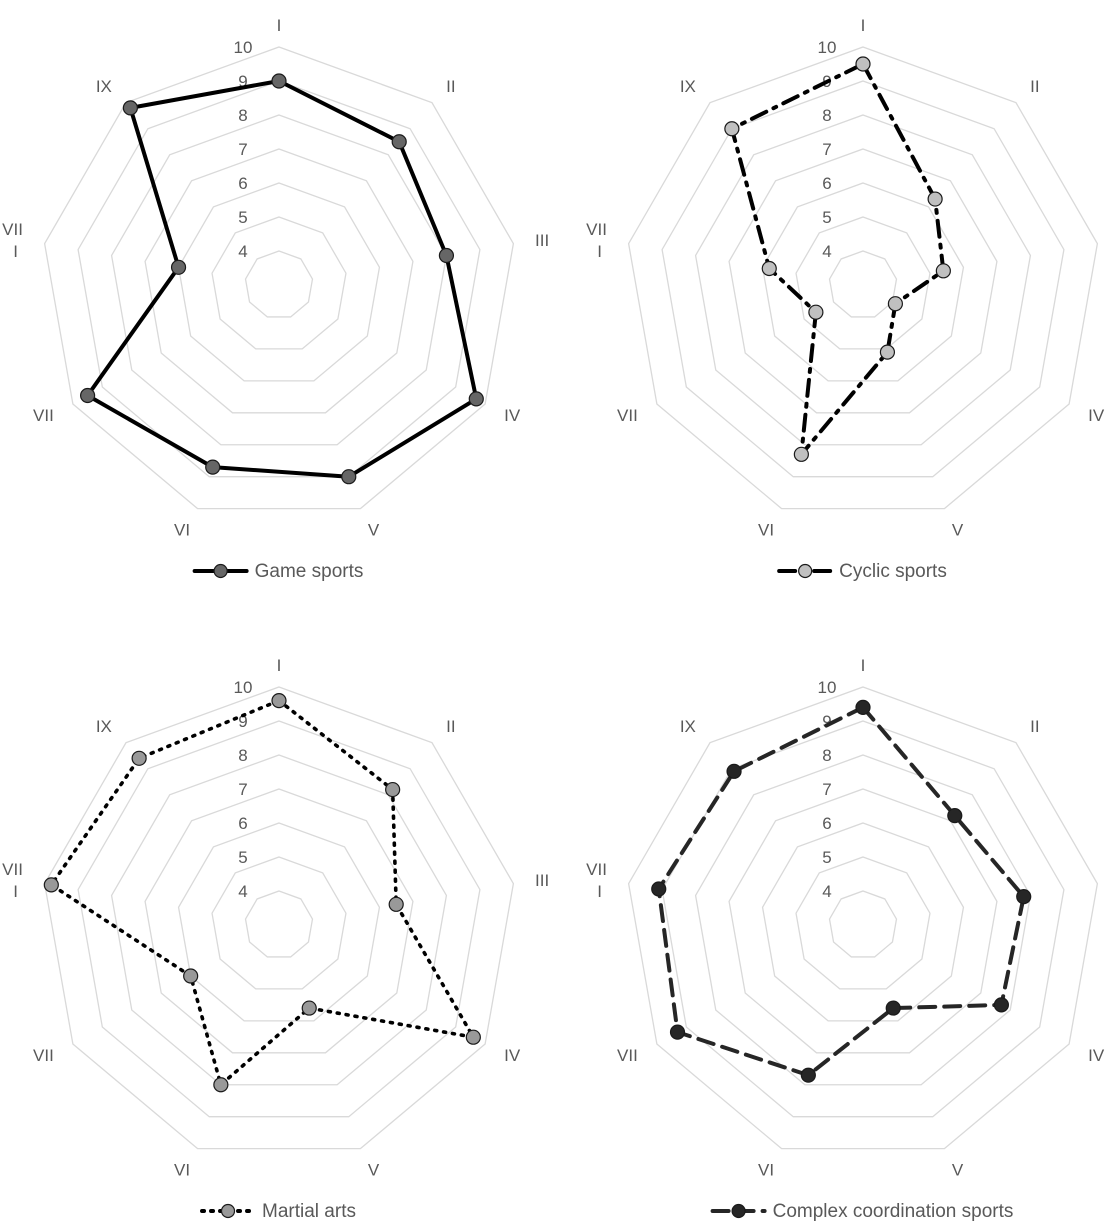 The height and width of the screenshot is (1227, 1116). I want to click on legend-label: Complex coordination sports, so click(893, 1211).